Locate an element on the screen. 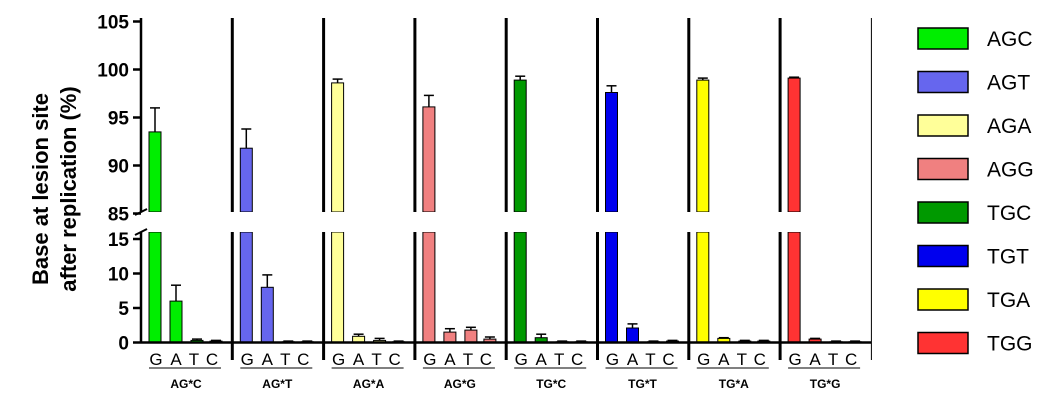  group-label: AG*C is located at coordinates (186, 384).